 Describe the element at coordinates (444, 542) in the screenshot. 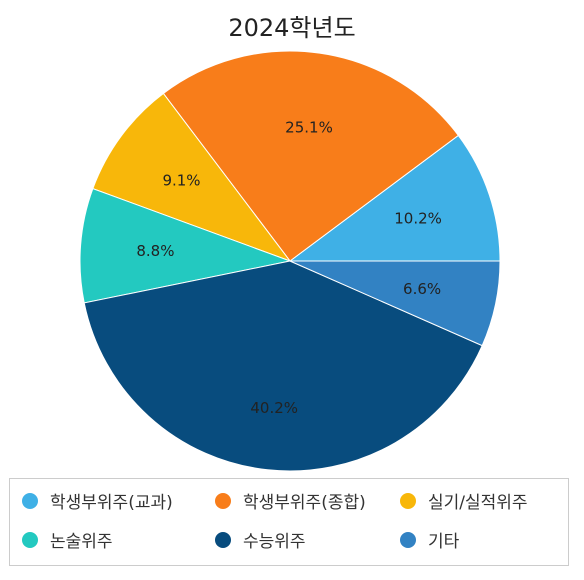

I see `legend-label: 기타` at that location.